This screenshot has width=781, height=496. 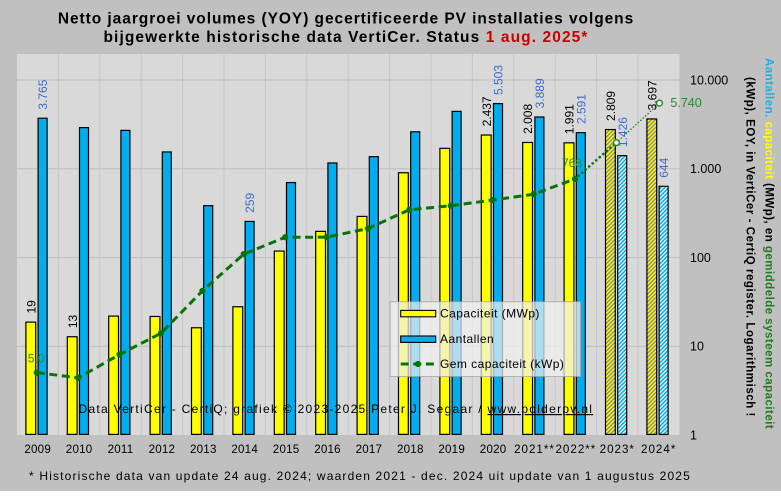 I want to click on svg-text: 259, so click(x=250, y=202).